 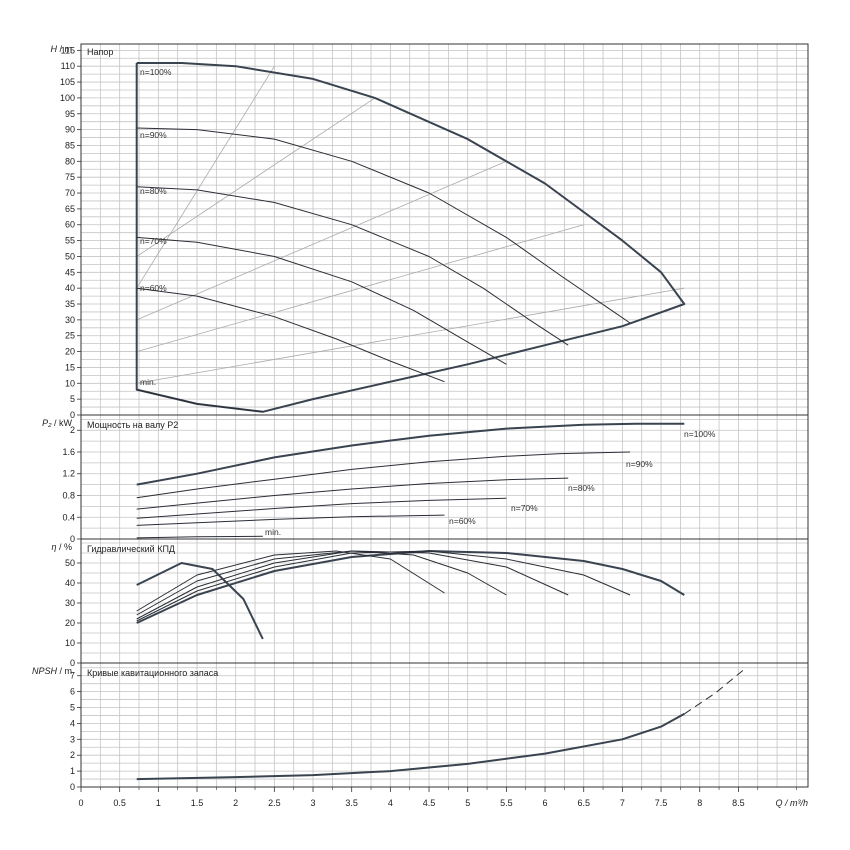 I want to click on x-tick-label: 3, so click(x=313, y=803).